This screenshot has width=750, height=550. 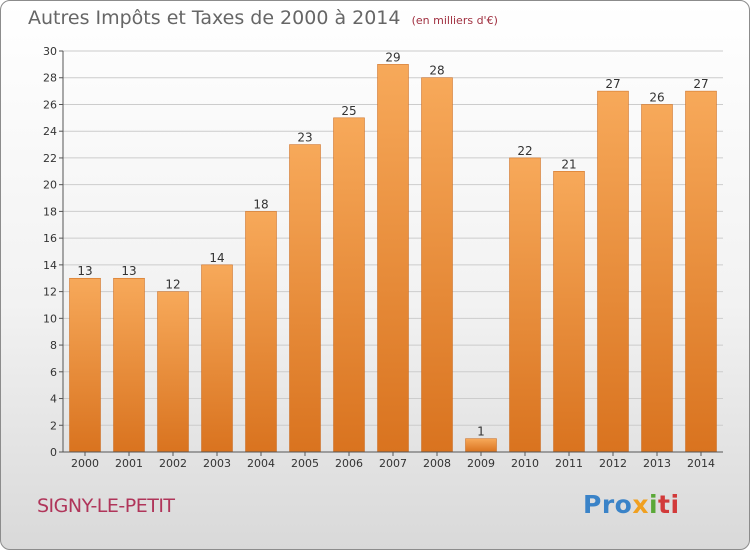 I want to click on bar-2011, so click(x=569, y=312).